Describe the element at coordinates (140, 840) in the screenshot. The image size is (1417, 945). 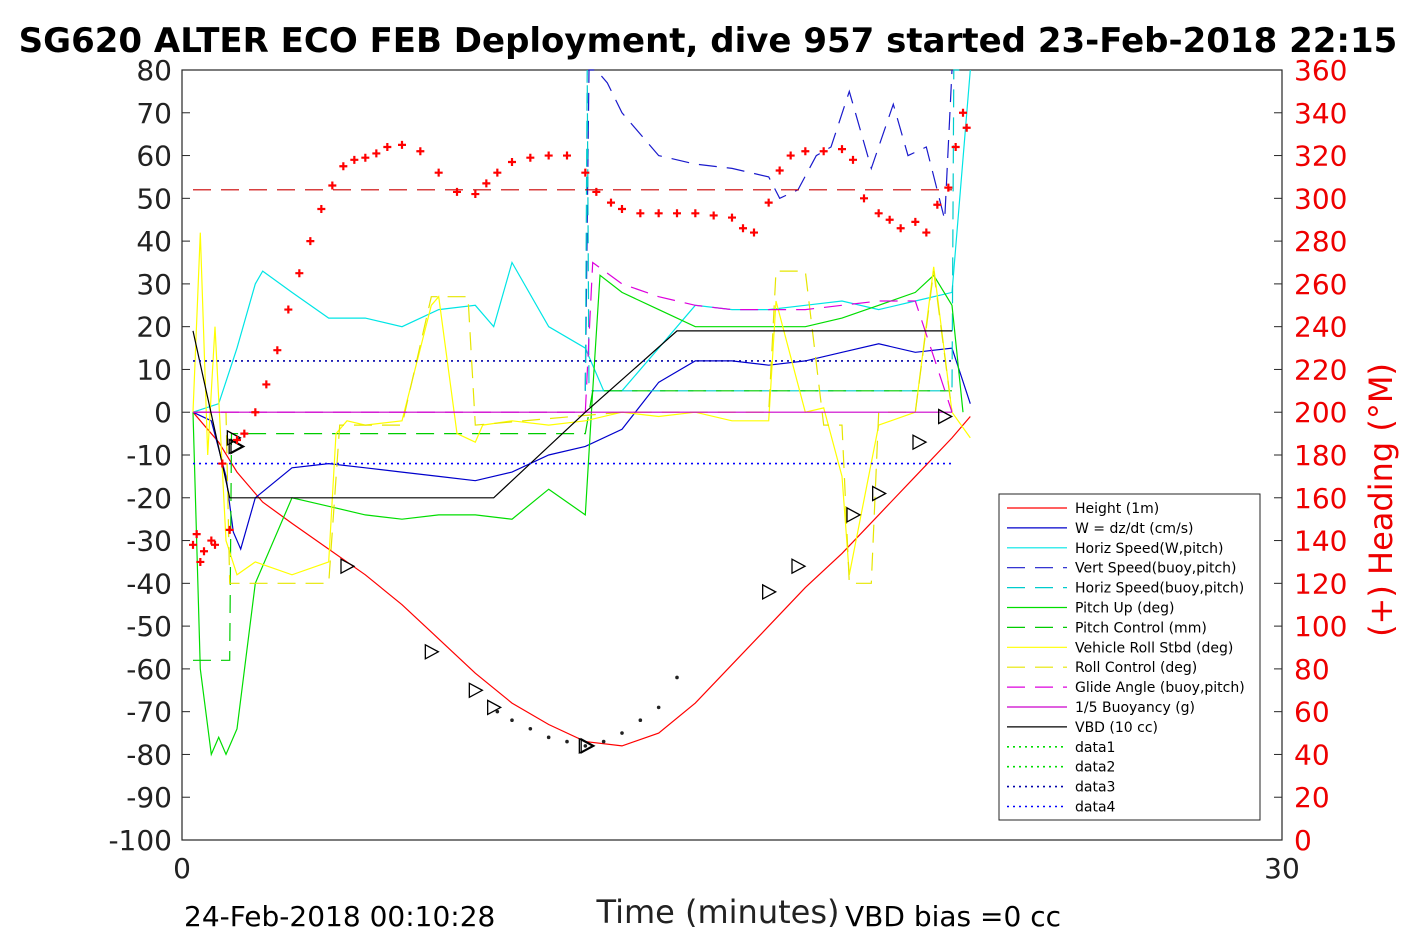
I see `y-tick-label: -100` at that location.